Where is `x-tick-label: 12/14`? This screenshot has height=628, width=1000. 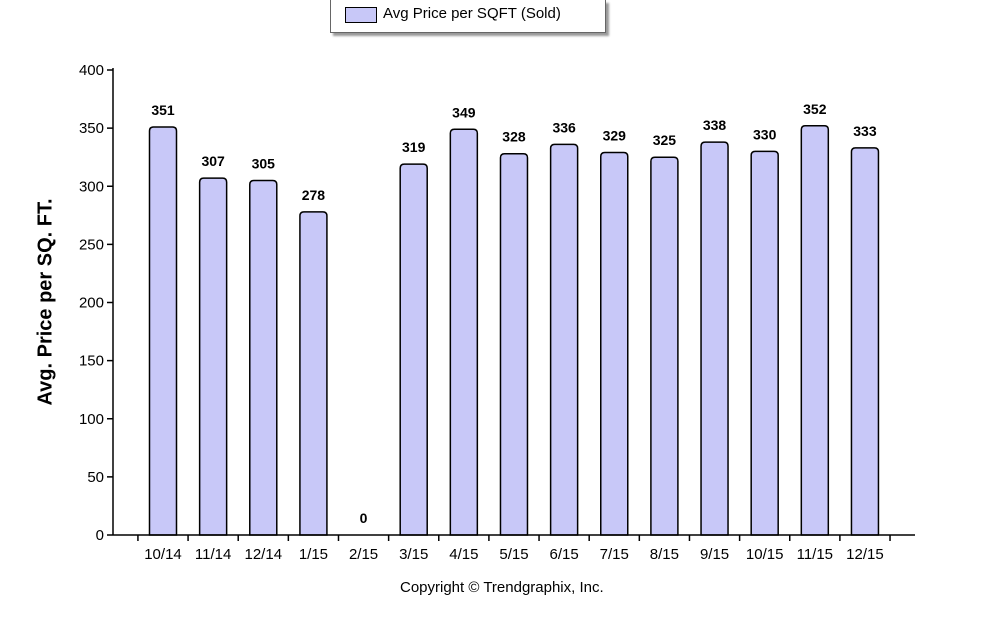
x-tick-label: 12/14 is located at coordinates (264, 554).